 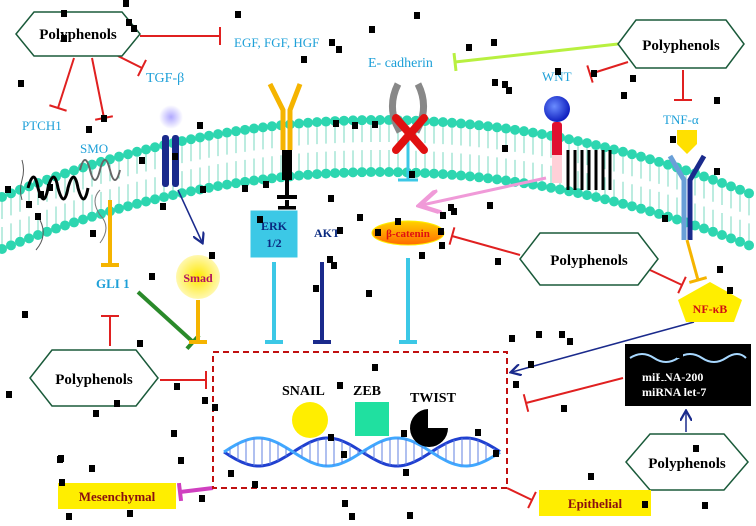 I want to click on label-egf-fgf-hgf: EGF, FGF, HGF, so click(x=276, y=42).